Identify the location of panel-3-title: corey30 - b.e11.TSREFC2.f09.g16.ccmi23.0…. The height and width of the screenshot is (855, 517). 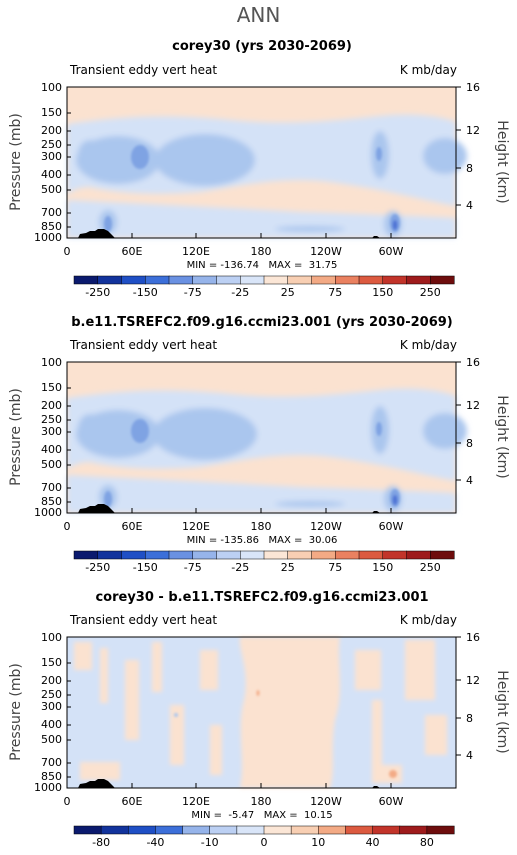
(261, 597).